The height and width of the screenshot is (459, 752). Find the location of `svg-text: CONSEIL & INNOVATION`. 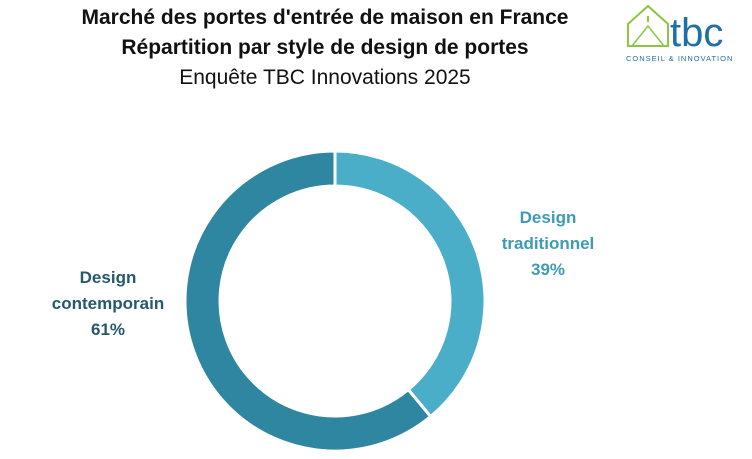

svg-text: CONSEIL & INNOVATION is located at coordinates (679, 58).